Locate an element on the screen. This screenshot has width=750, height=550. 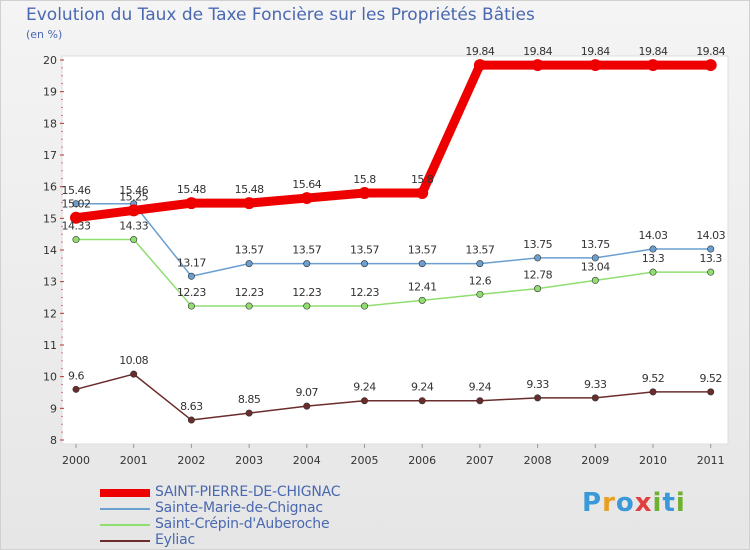
legend-item-sainte-marie: Sainte-Marie-de-Chignac is located at coordinates (265, 508).